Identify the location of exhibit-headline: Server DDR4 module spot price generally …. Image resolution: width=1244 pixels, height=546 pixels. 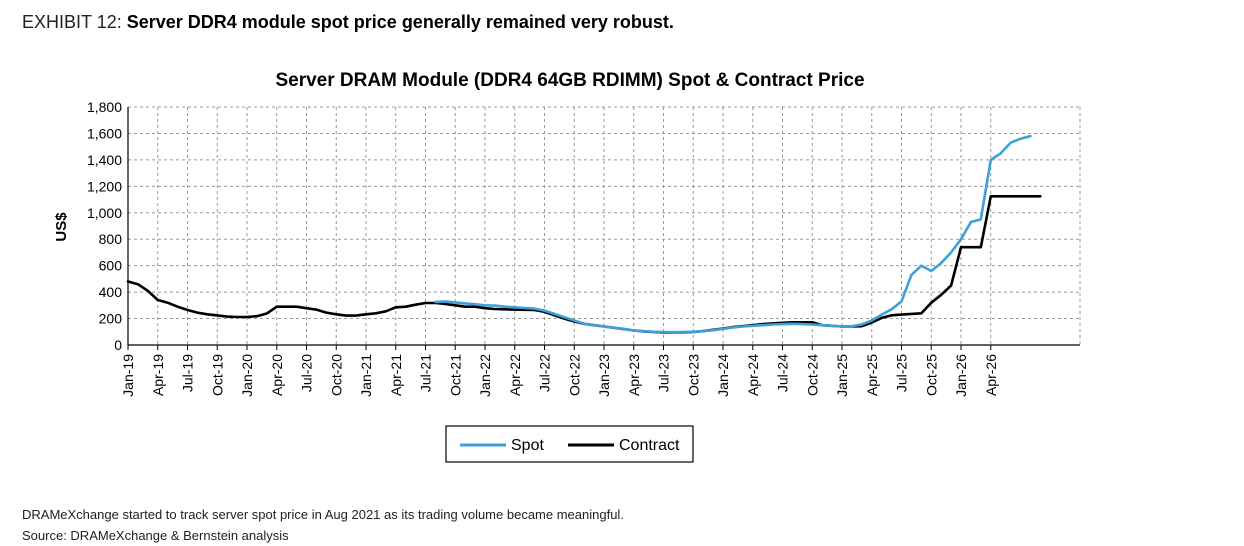
(400, 22).